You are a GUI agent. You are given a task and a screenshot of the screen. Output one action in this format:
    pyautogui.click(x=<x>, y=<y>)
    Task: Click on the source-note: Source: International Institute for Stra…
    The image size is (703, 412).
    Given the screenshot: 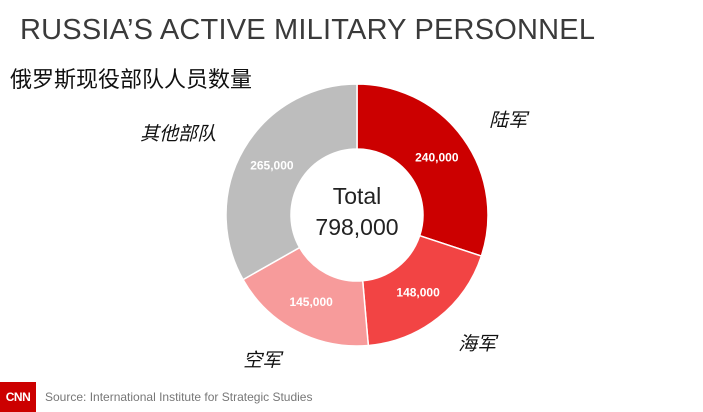 What is the action you would take?
    pyautogui.click(x=179, y=397)
    